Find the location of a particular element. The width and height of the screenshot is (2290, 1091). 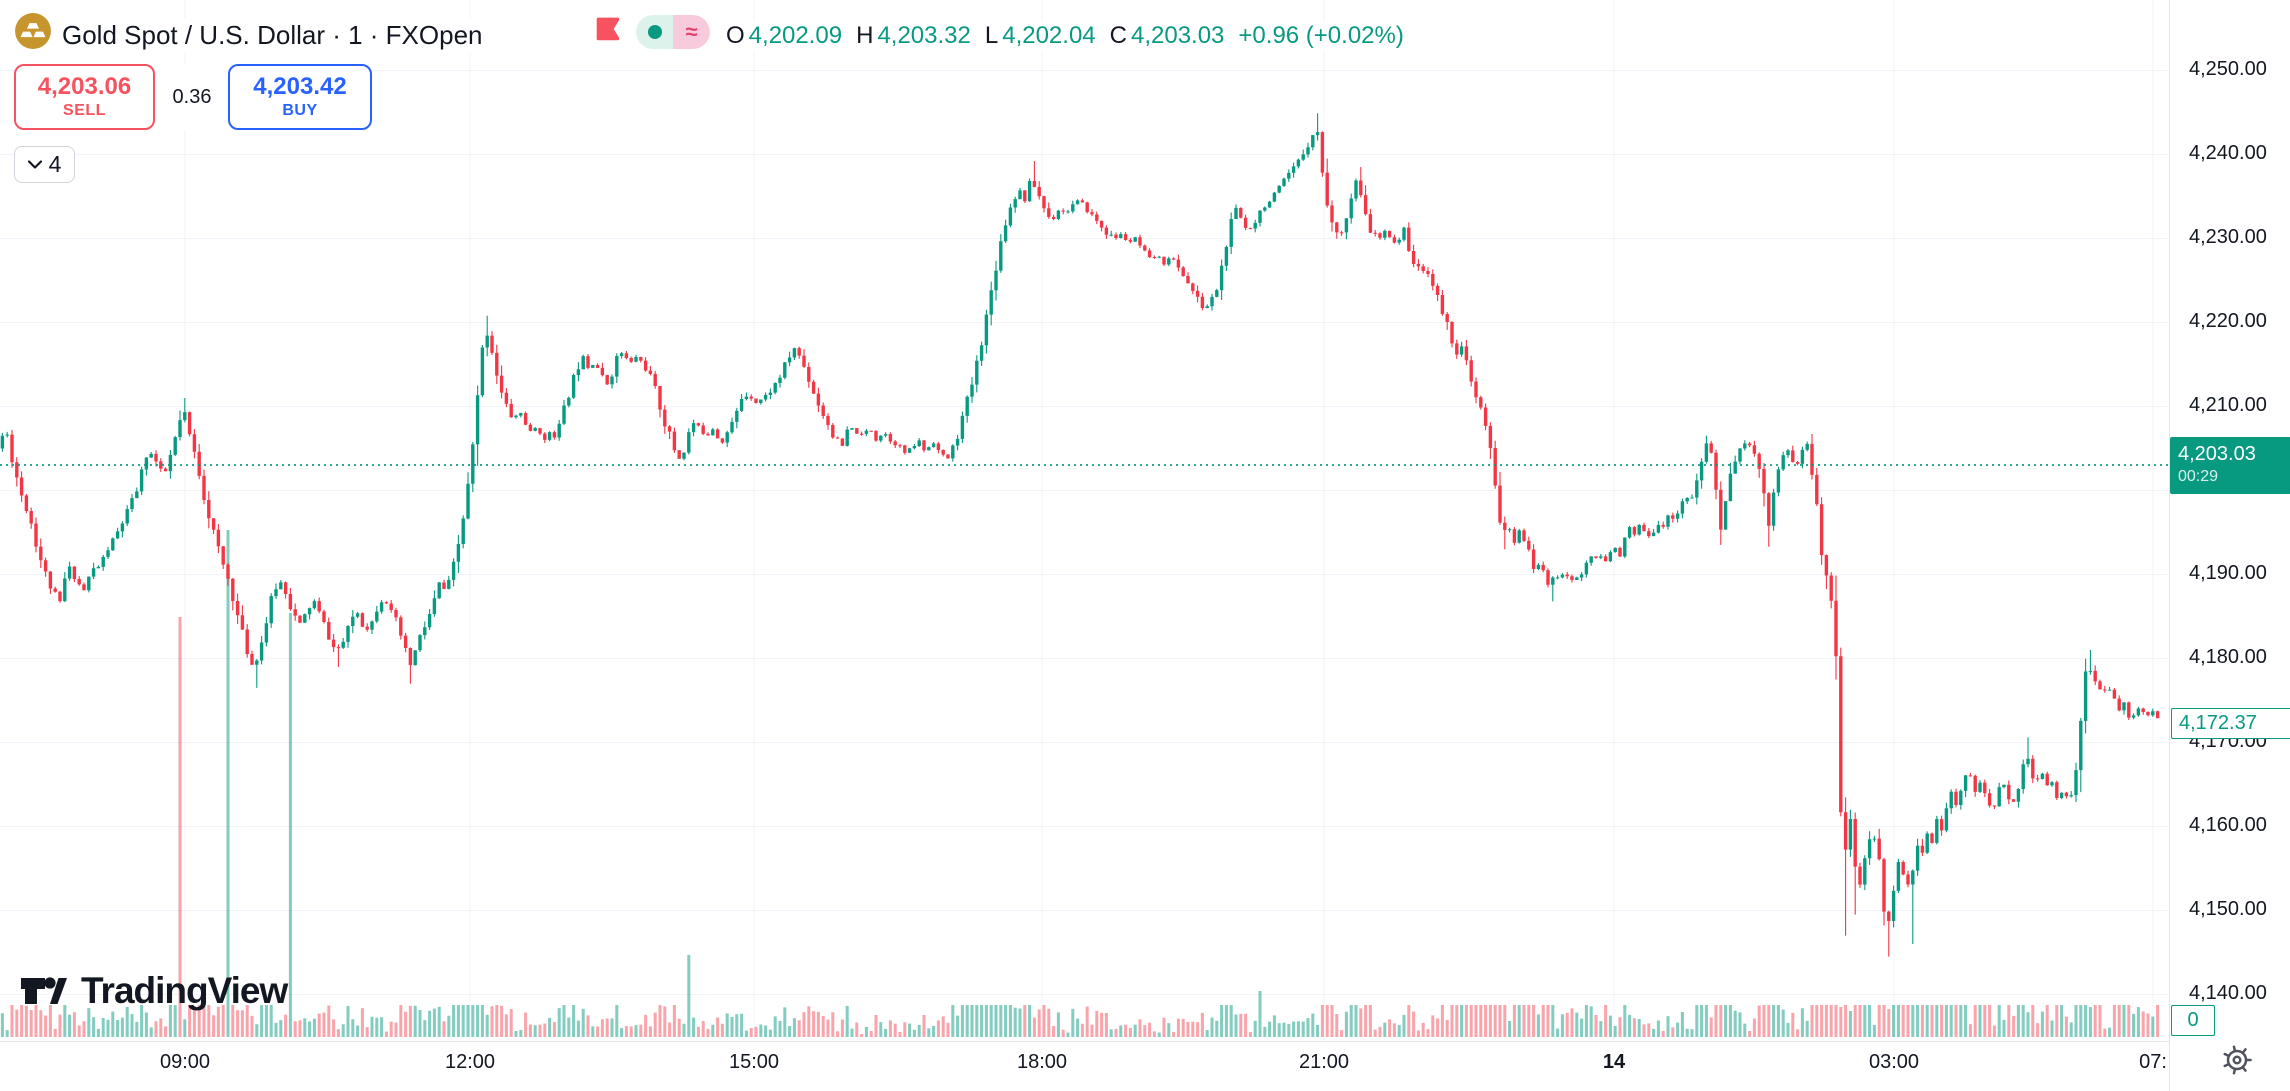

symbol-title: Gold Spot / U.S. Dollar · 1 · FXOpen is located at coordinates (275, 35).